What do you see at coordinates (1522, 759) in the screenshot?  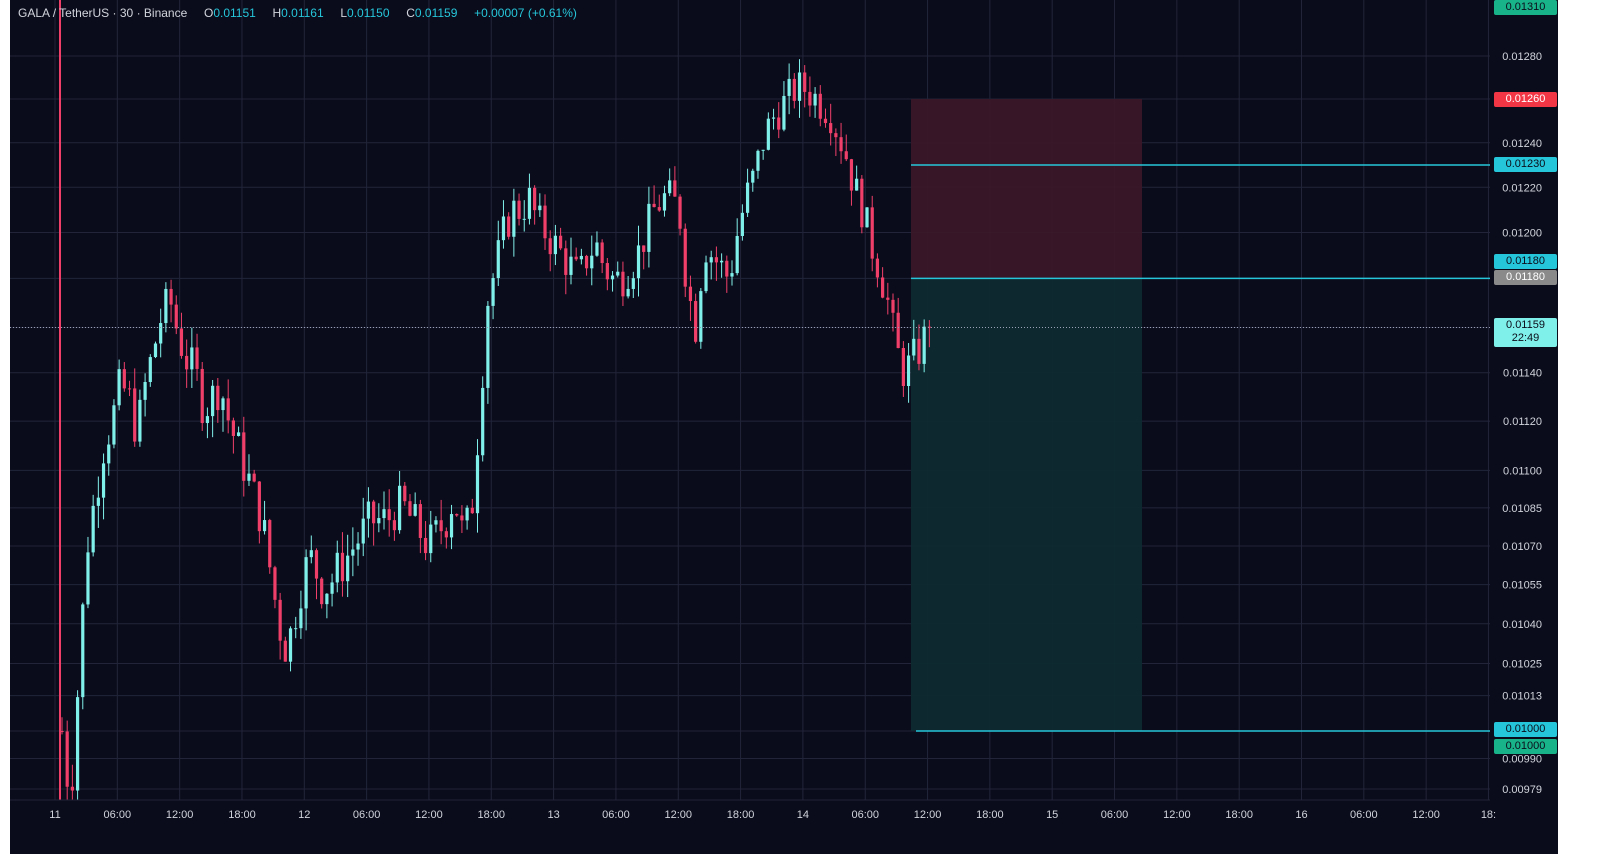 I see `price-axis-label: 0.00990` at bounding box center [1522, 759].